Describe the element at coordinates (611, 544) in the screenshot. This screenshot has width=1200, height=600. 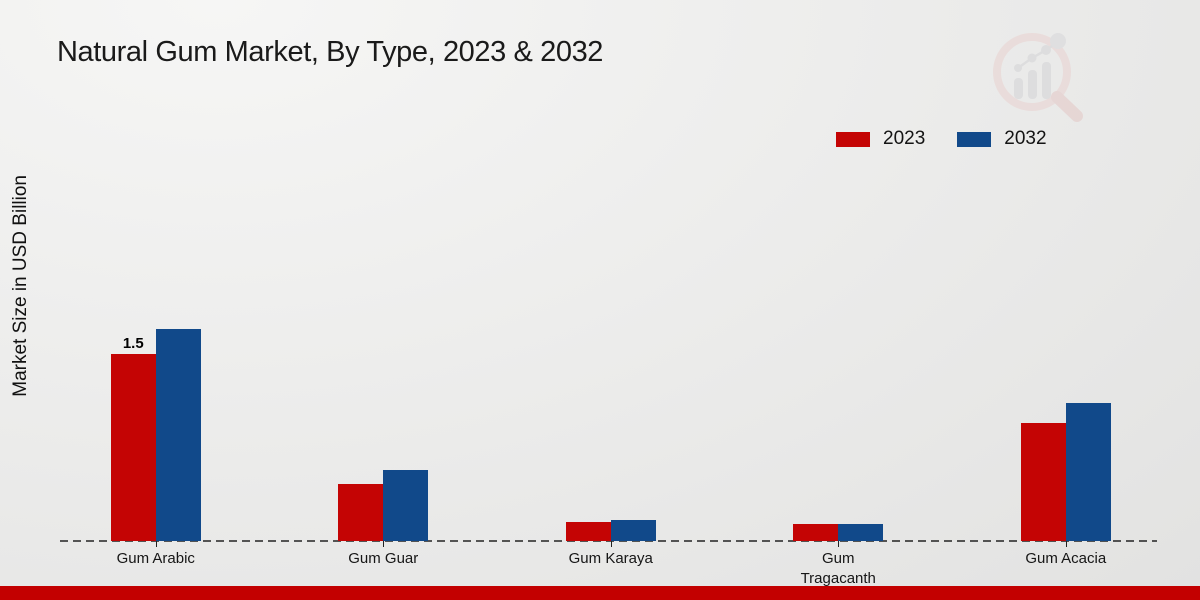
I see `x-axis-tick-gum-karaya` at that location.